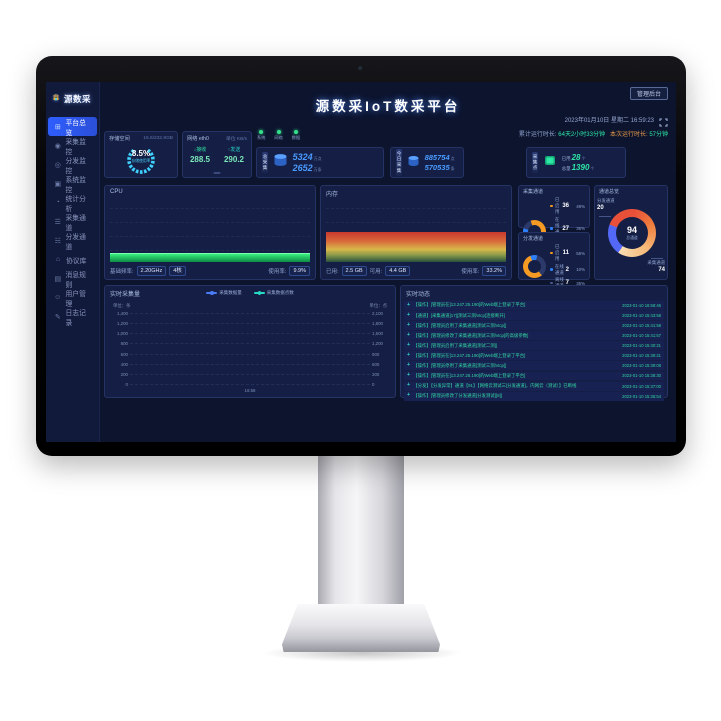 The height and width of the screenshot is (721, 721). Describe the element at coordinates (72, 184) in the screenshot. I see `sidebar-item-system-monitor: ▣ 系统监控` at that location.